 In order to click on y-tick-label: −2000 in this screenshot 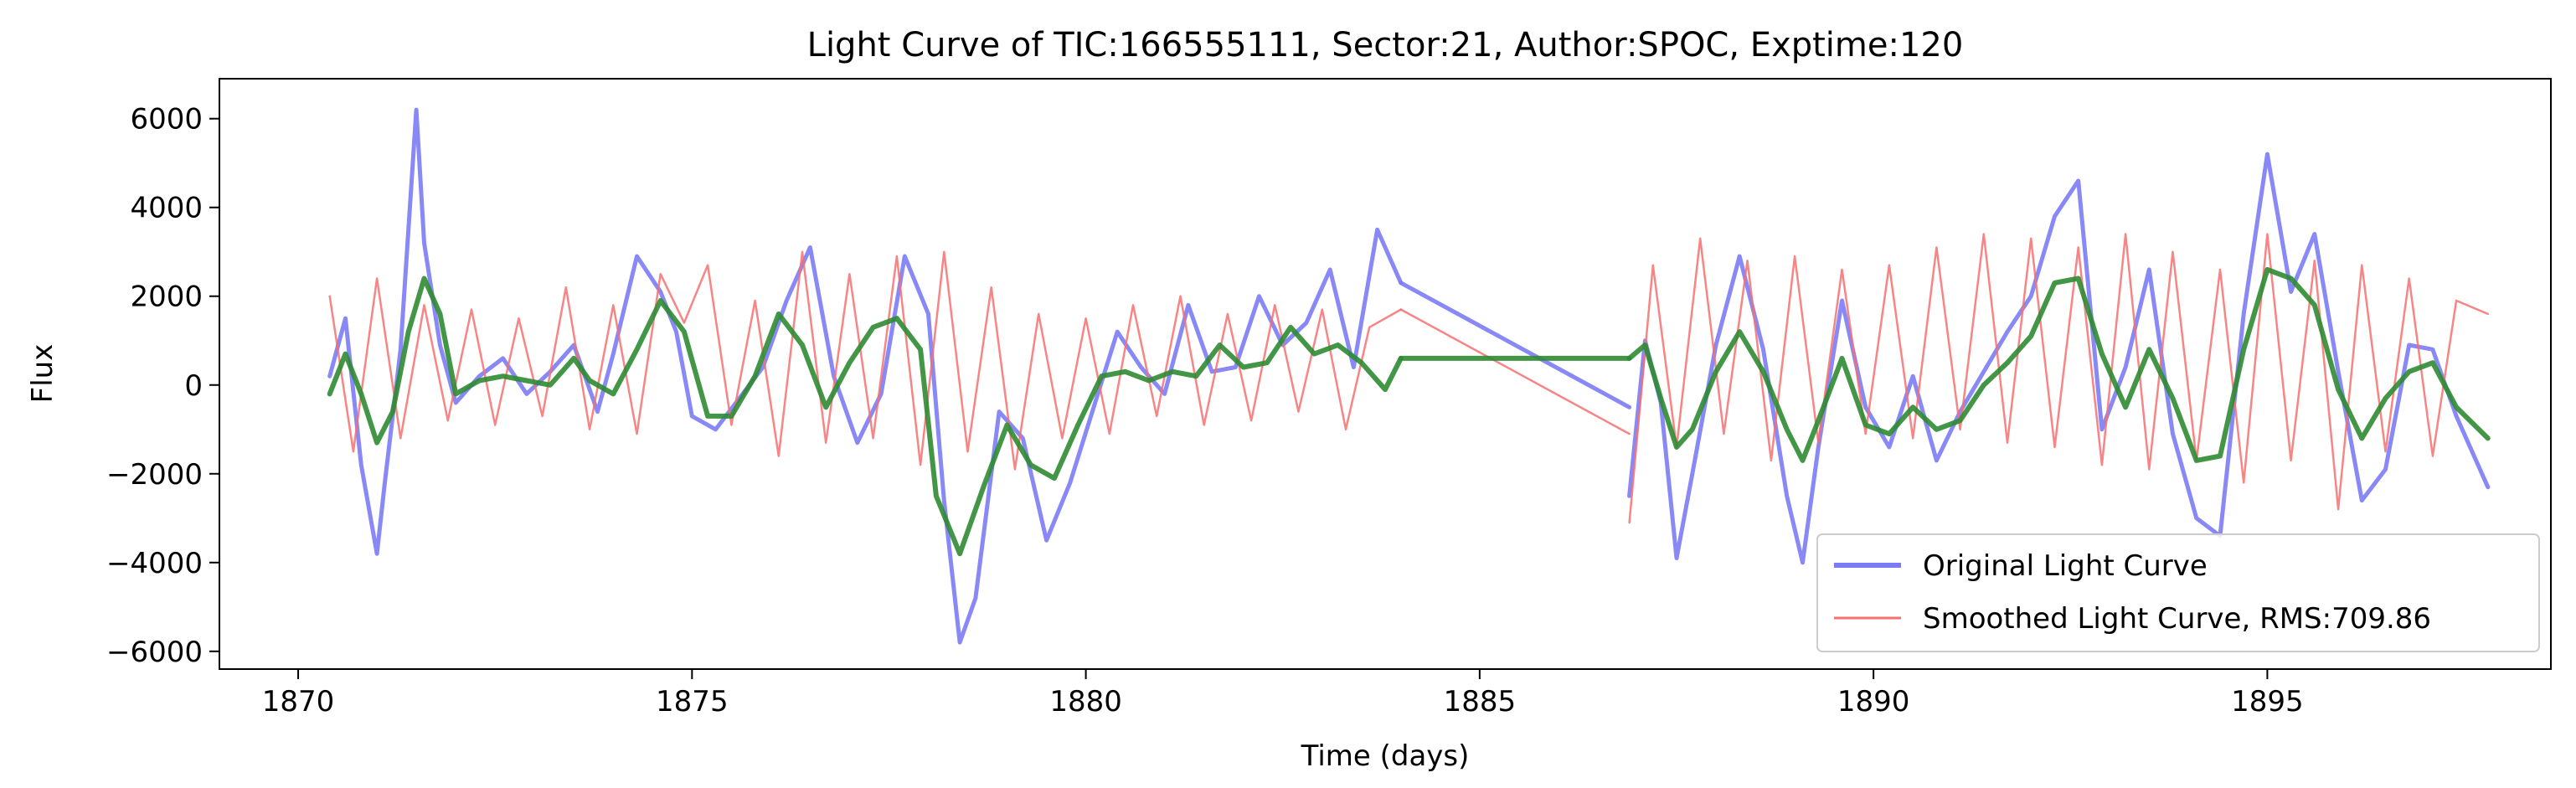, I will do `click(154, 475)`.